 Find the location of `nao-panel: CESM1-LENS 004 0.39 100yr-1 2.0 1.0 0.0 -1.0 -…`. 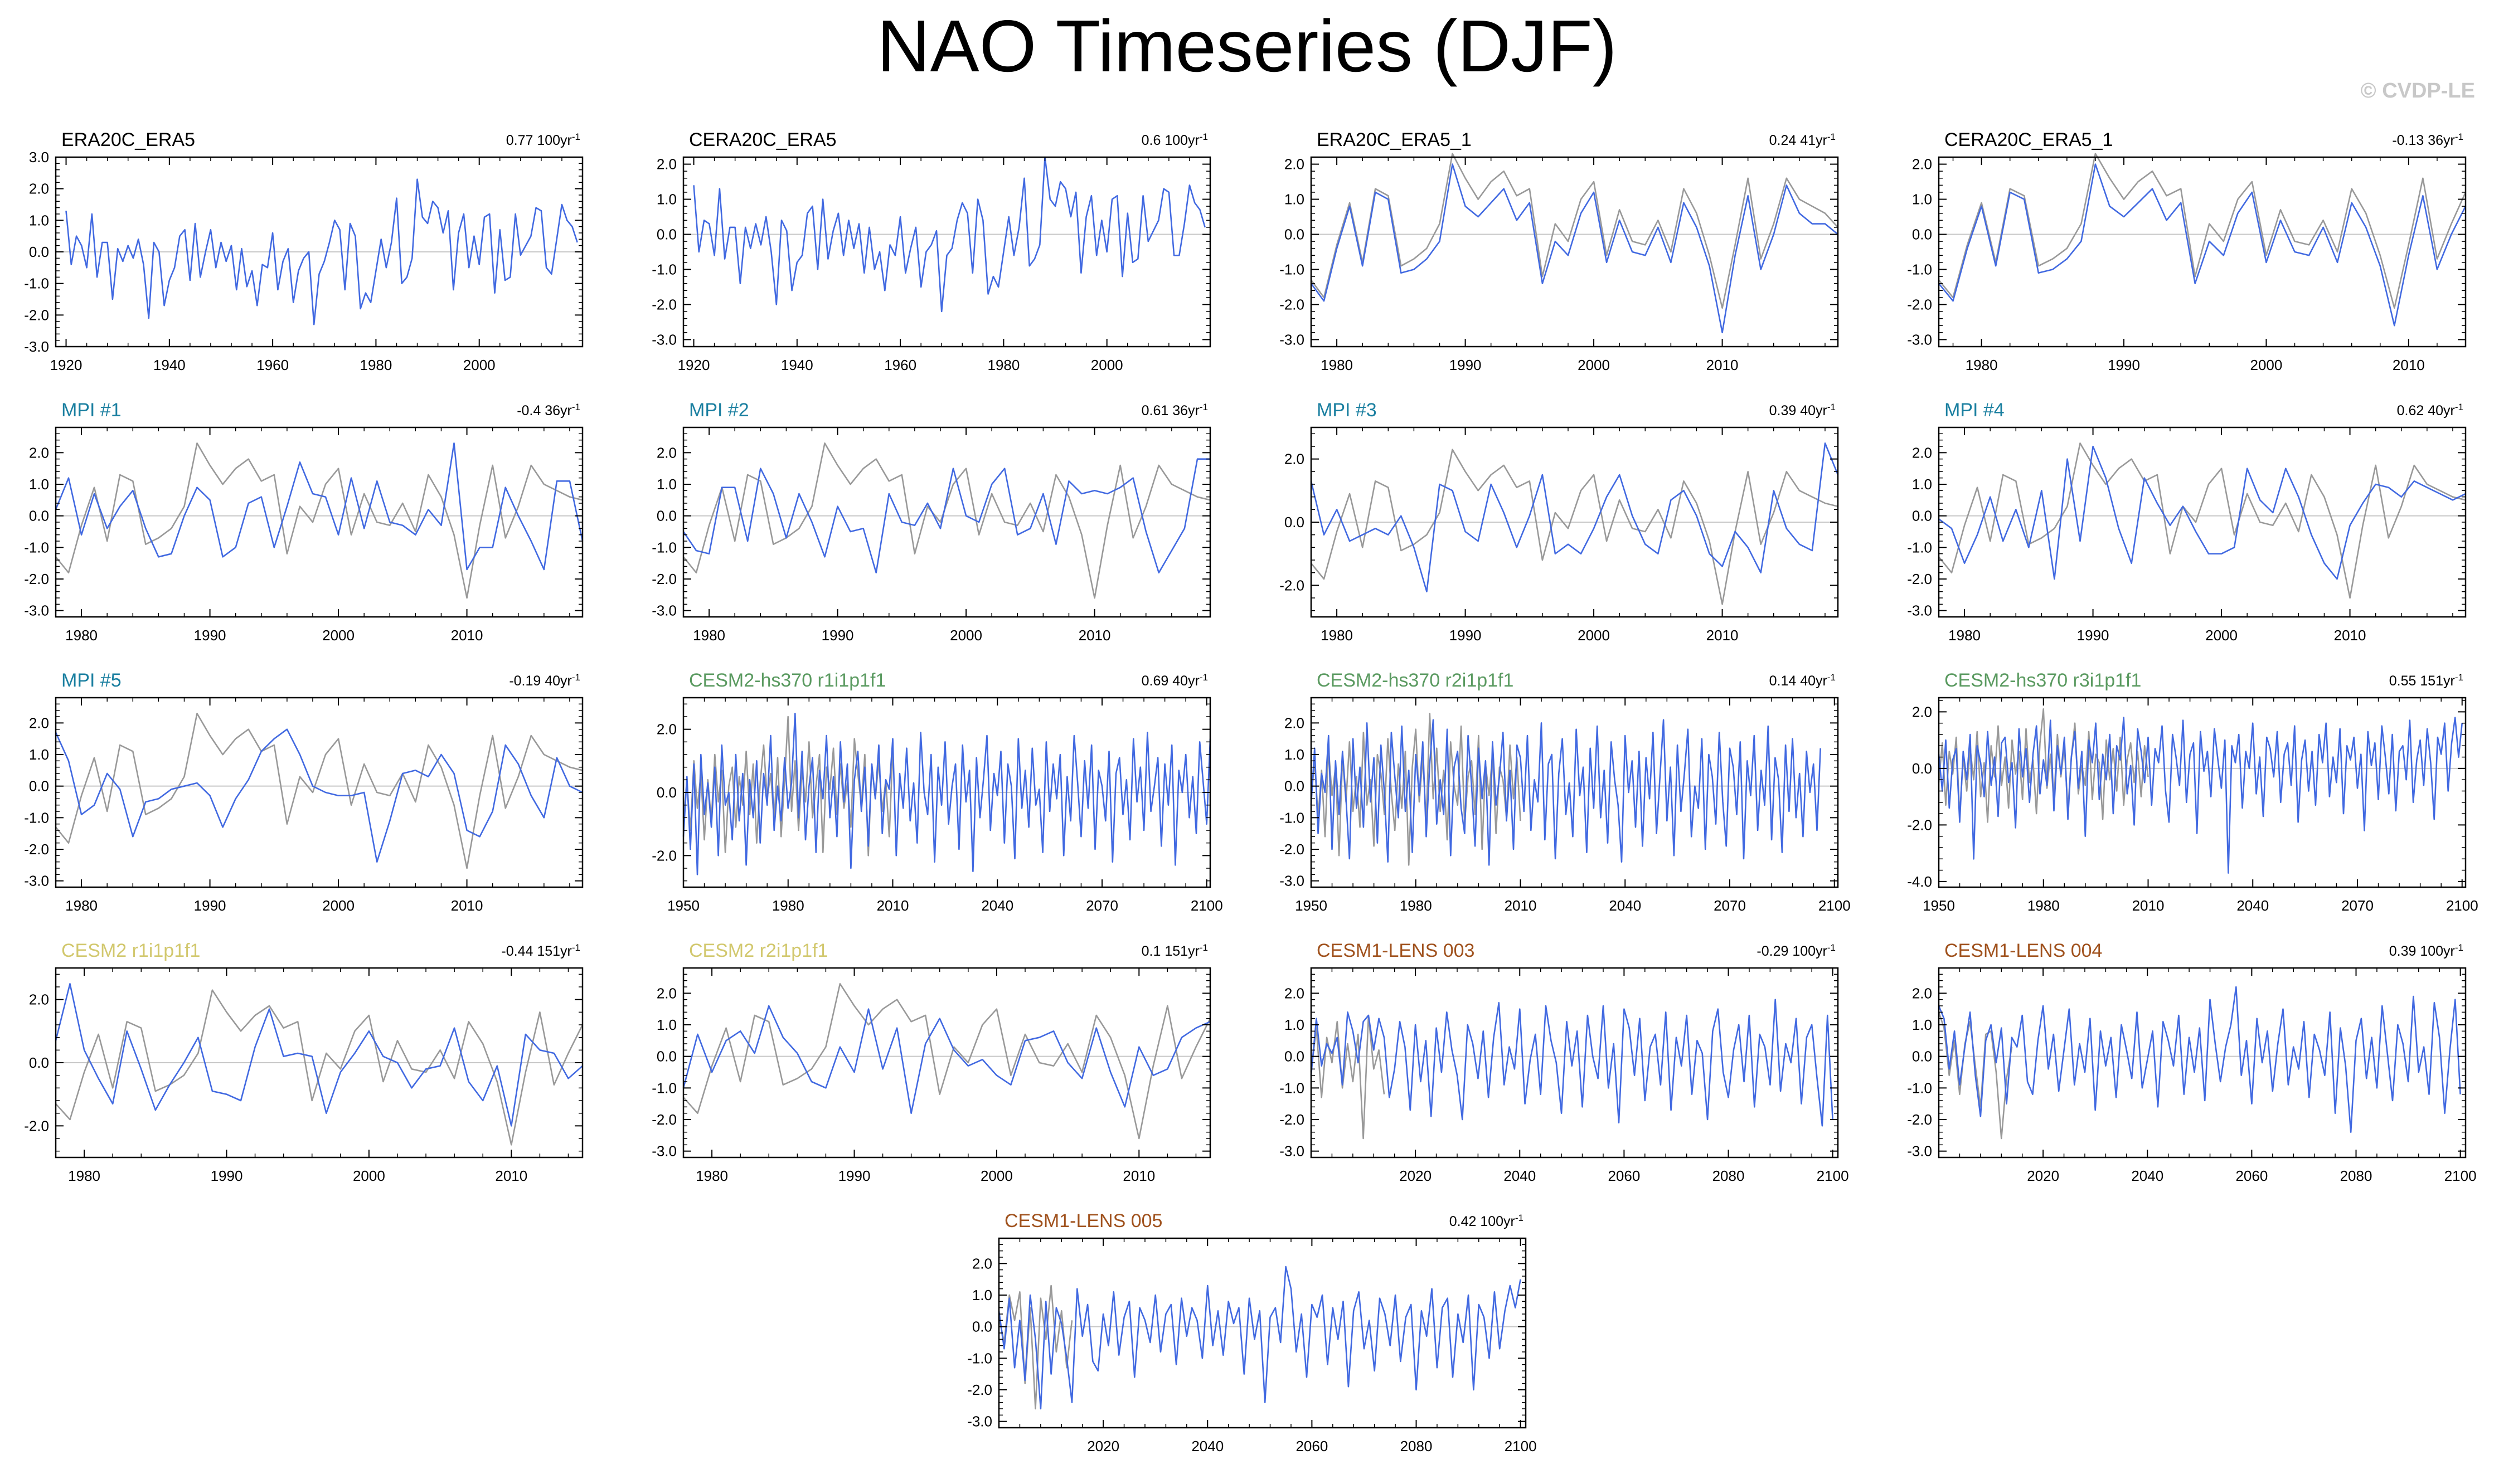

nao-panel: CESM1-LENS 004 0.39 100yr-1 2.0 1.0 0.0 -1.0 -… is located at coordinates (2192, 1062).